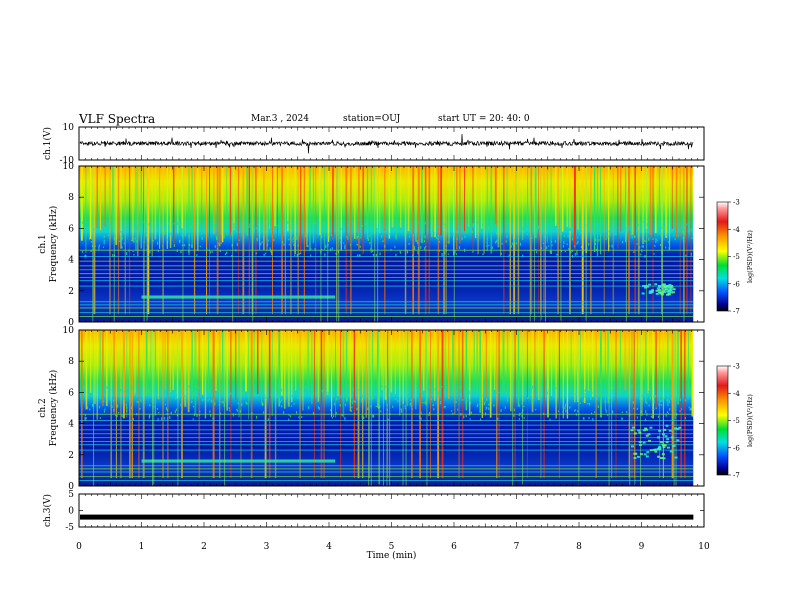 The width and height of the screenshot is (792, 612). I want to click on y-tick-label: 2, so click(71, 456).